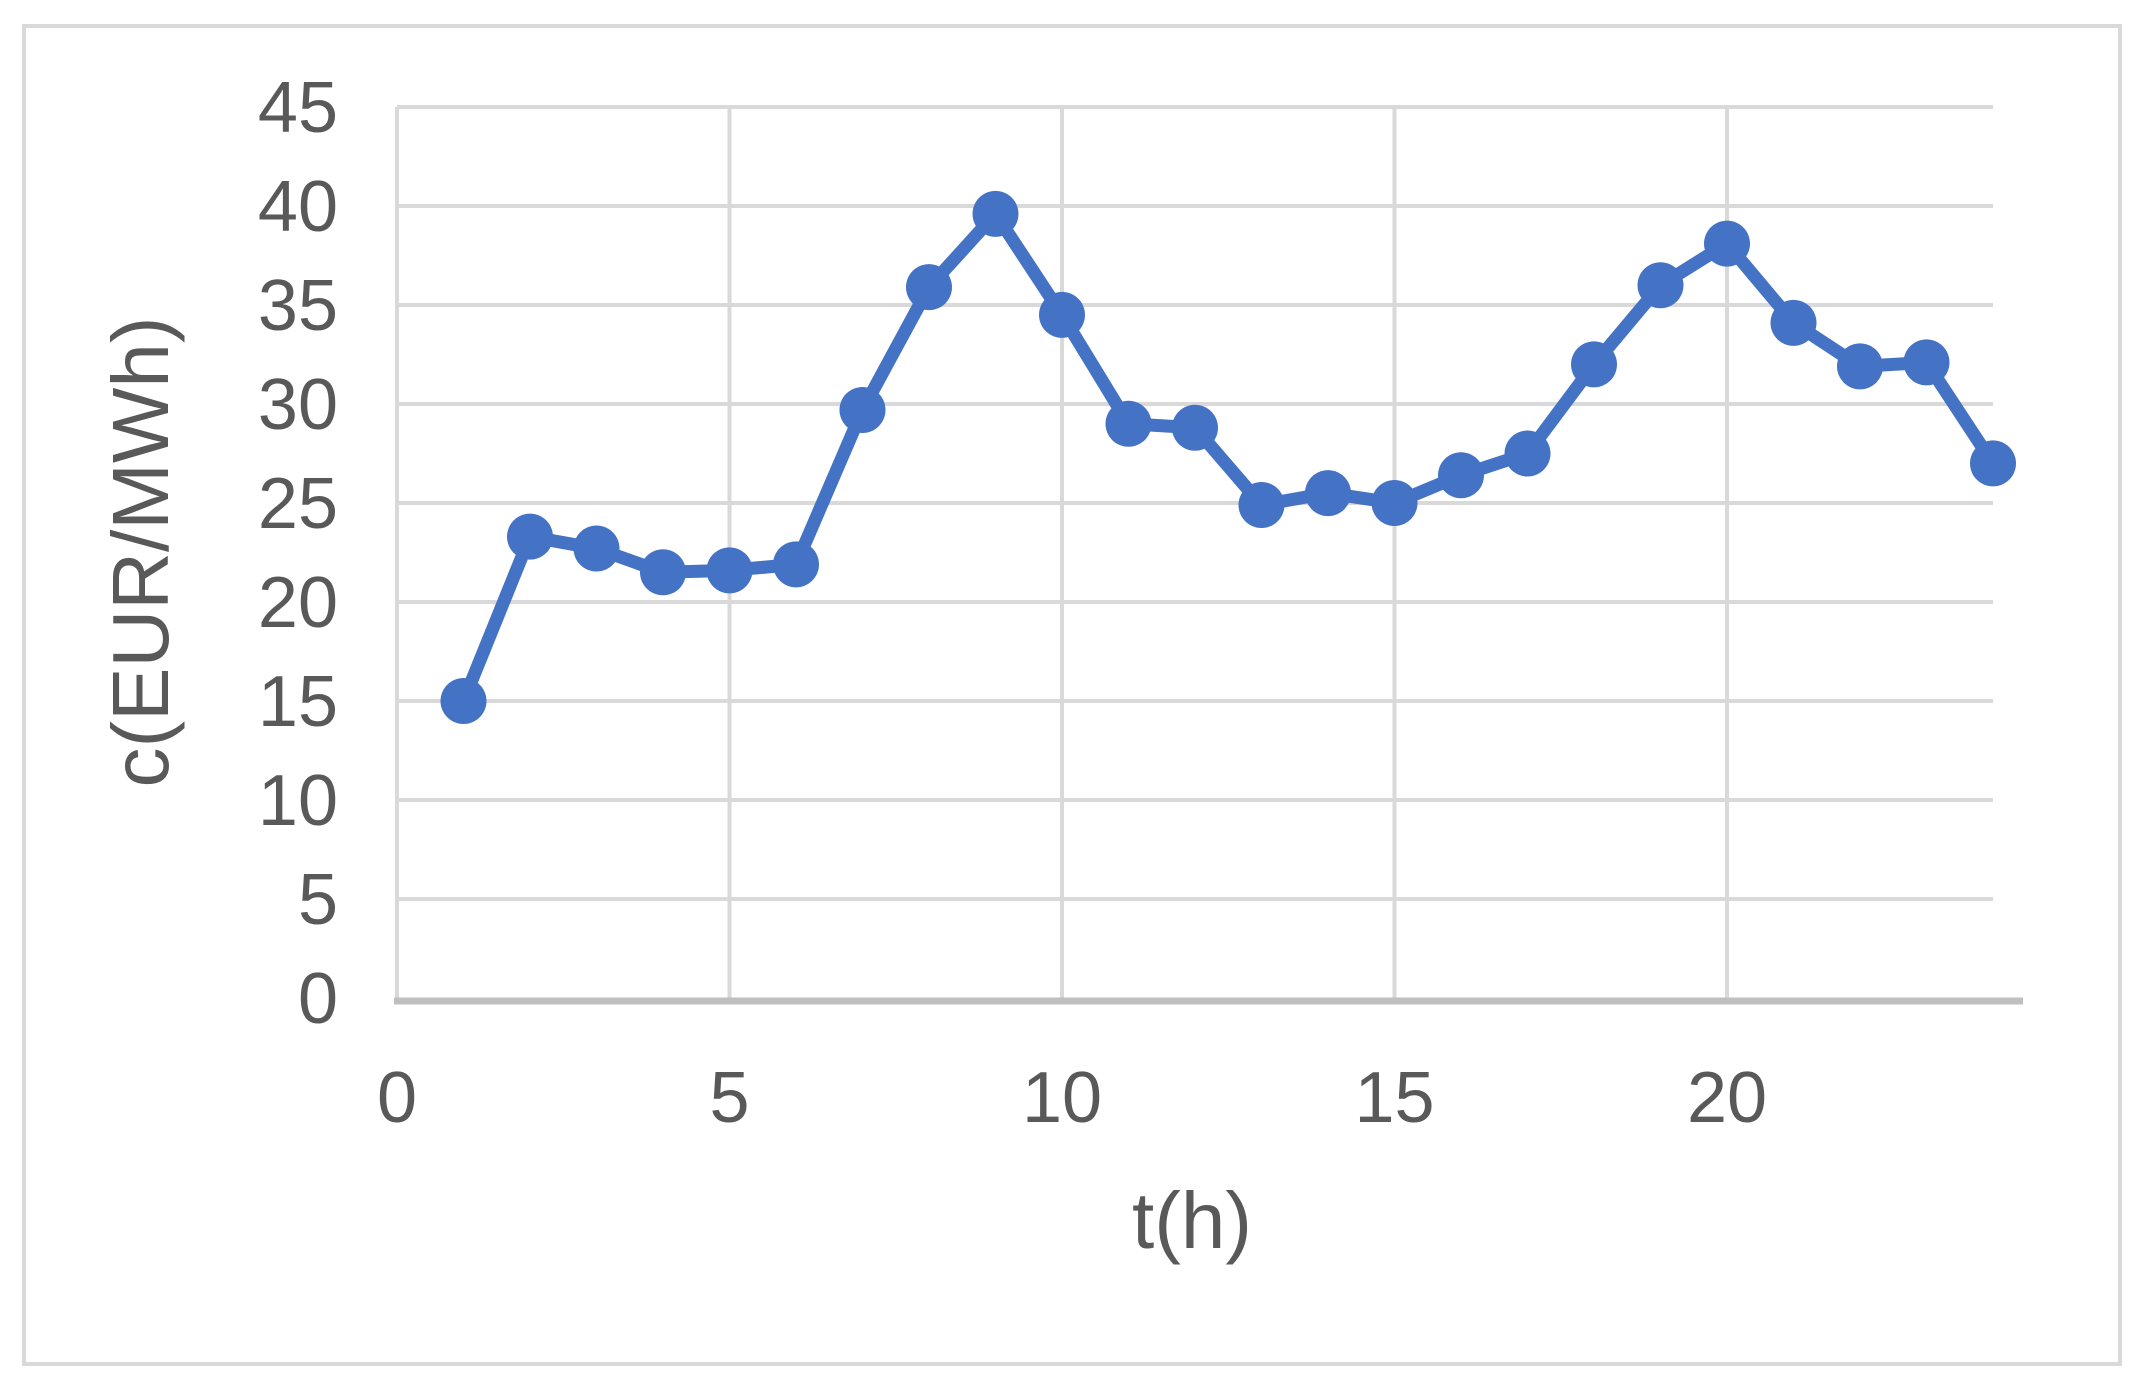  What do you see at coordinates (1192, 1220) in the screenshot?
I see `x-axis-title: t(h)` at bounding box center [1192, 1220].